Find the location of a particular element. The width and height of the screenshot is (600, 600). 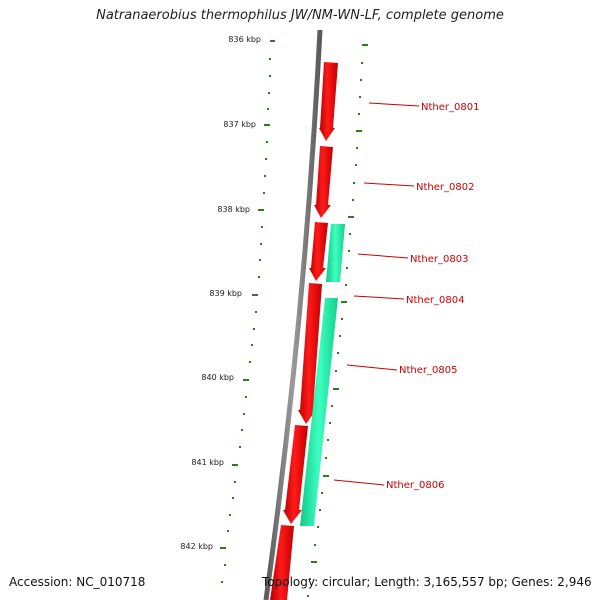

kbp-label-839: 839 kbp is located at coordinates (225, 293).